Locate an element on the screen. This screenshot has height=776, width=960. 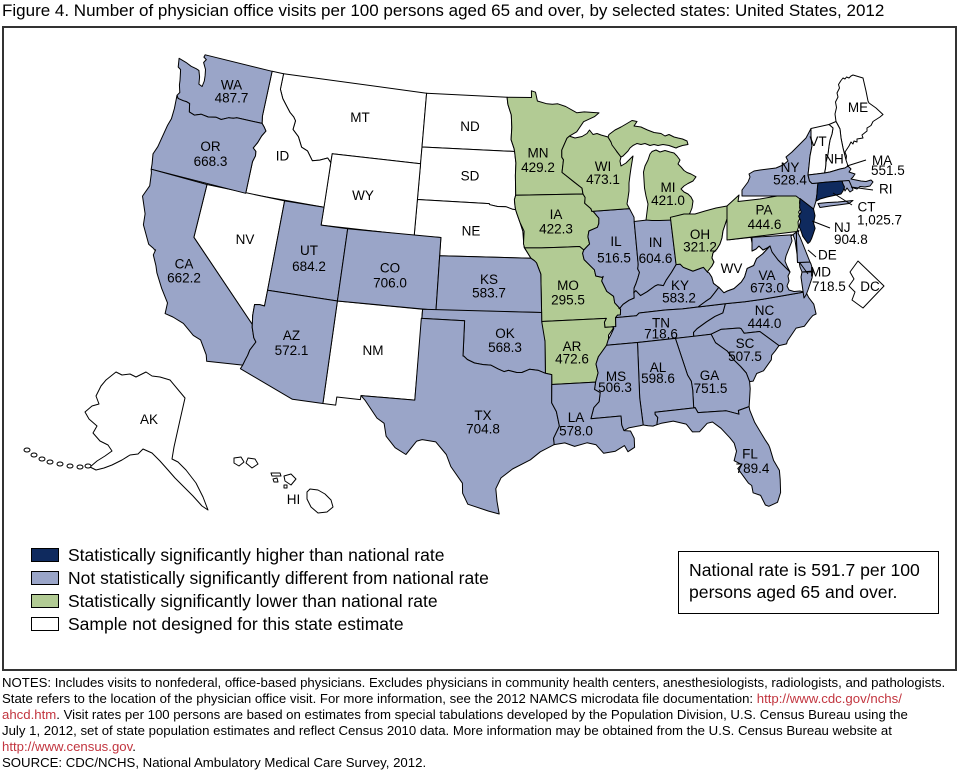
svg-text: TX is located at coordinates (482, 415).